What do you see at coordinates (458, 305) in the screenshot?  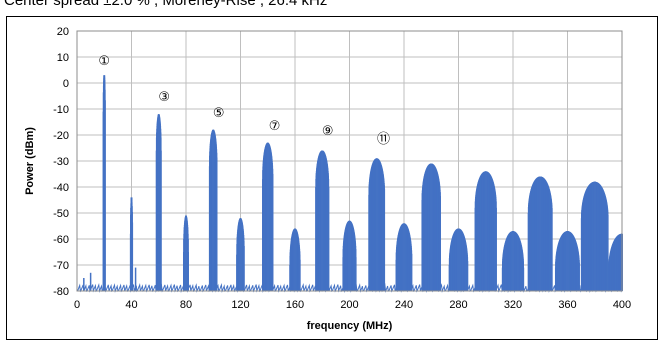 I see `x-tick-label: 280` at bounding box center [458, 305].